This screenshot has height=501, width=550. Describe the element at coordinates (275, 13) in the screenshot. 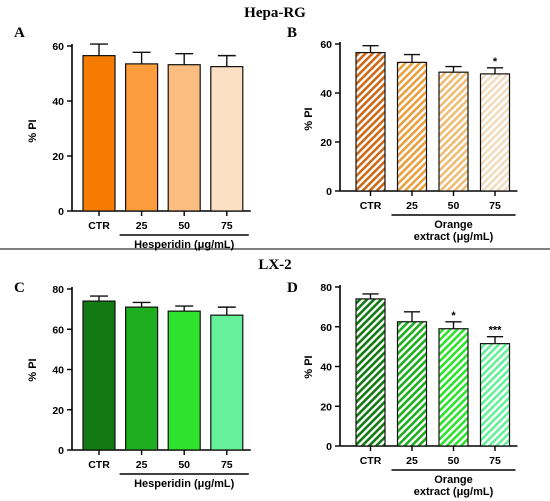

I see `section-title-hepa-rg: Hepa-RG` at that location.